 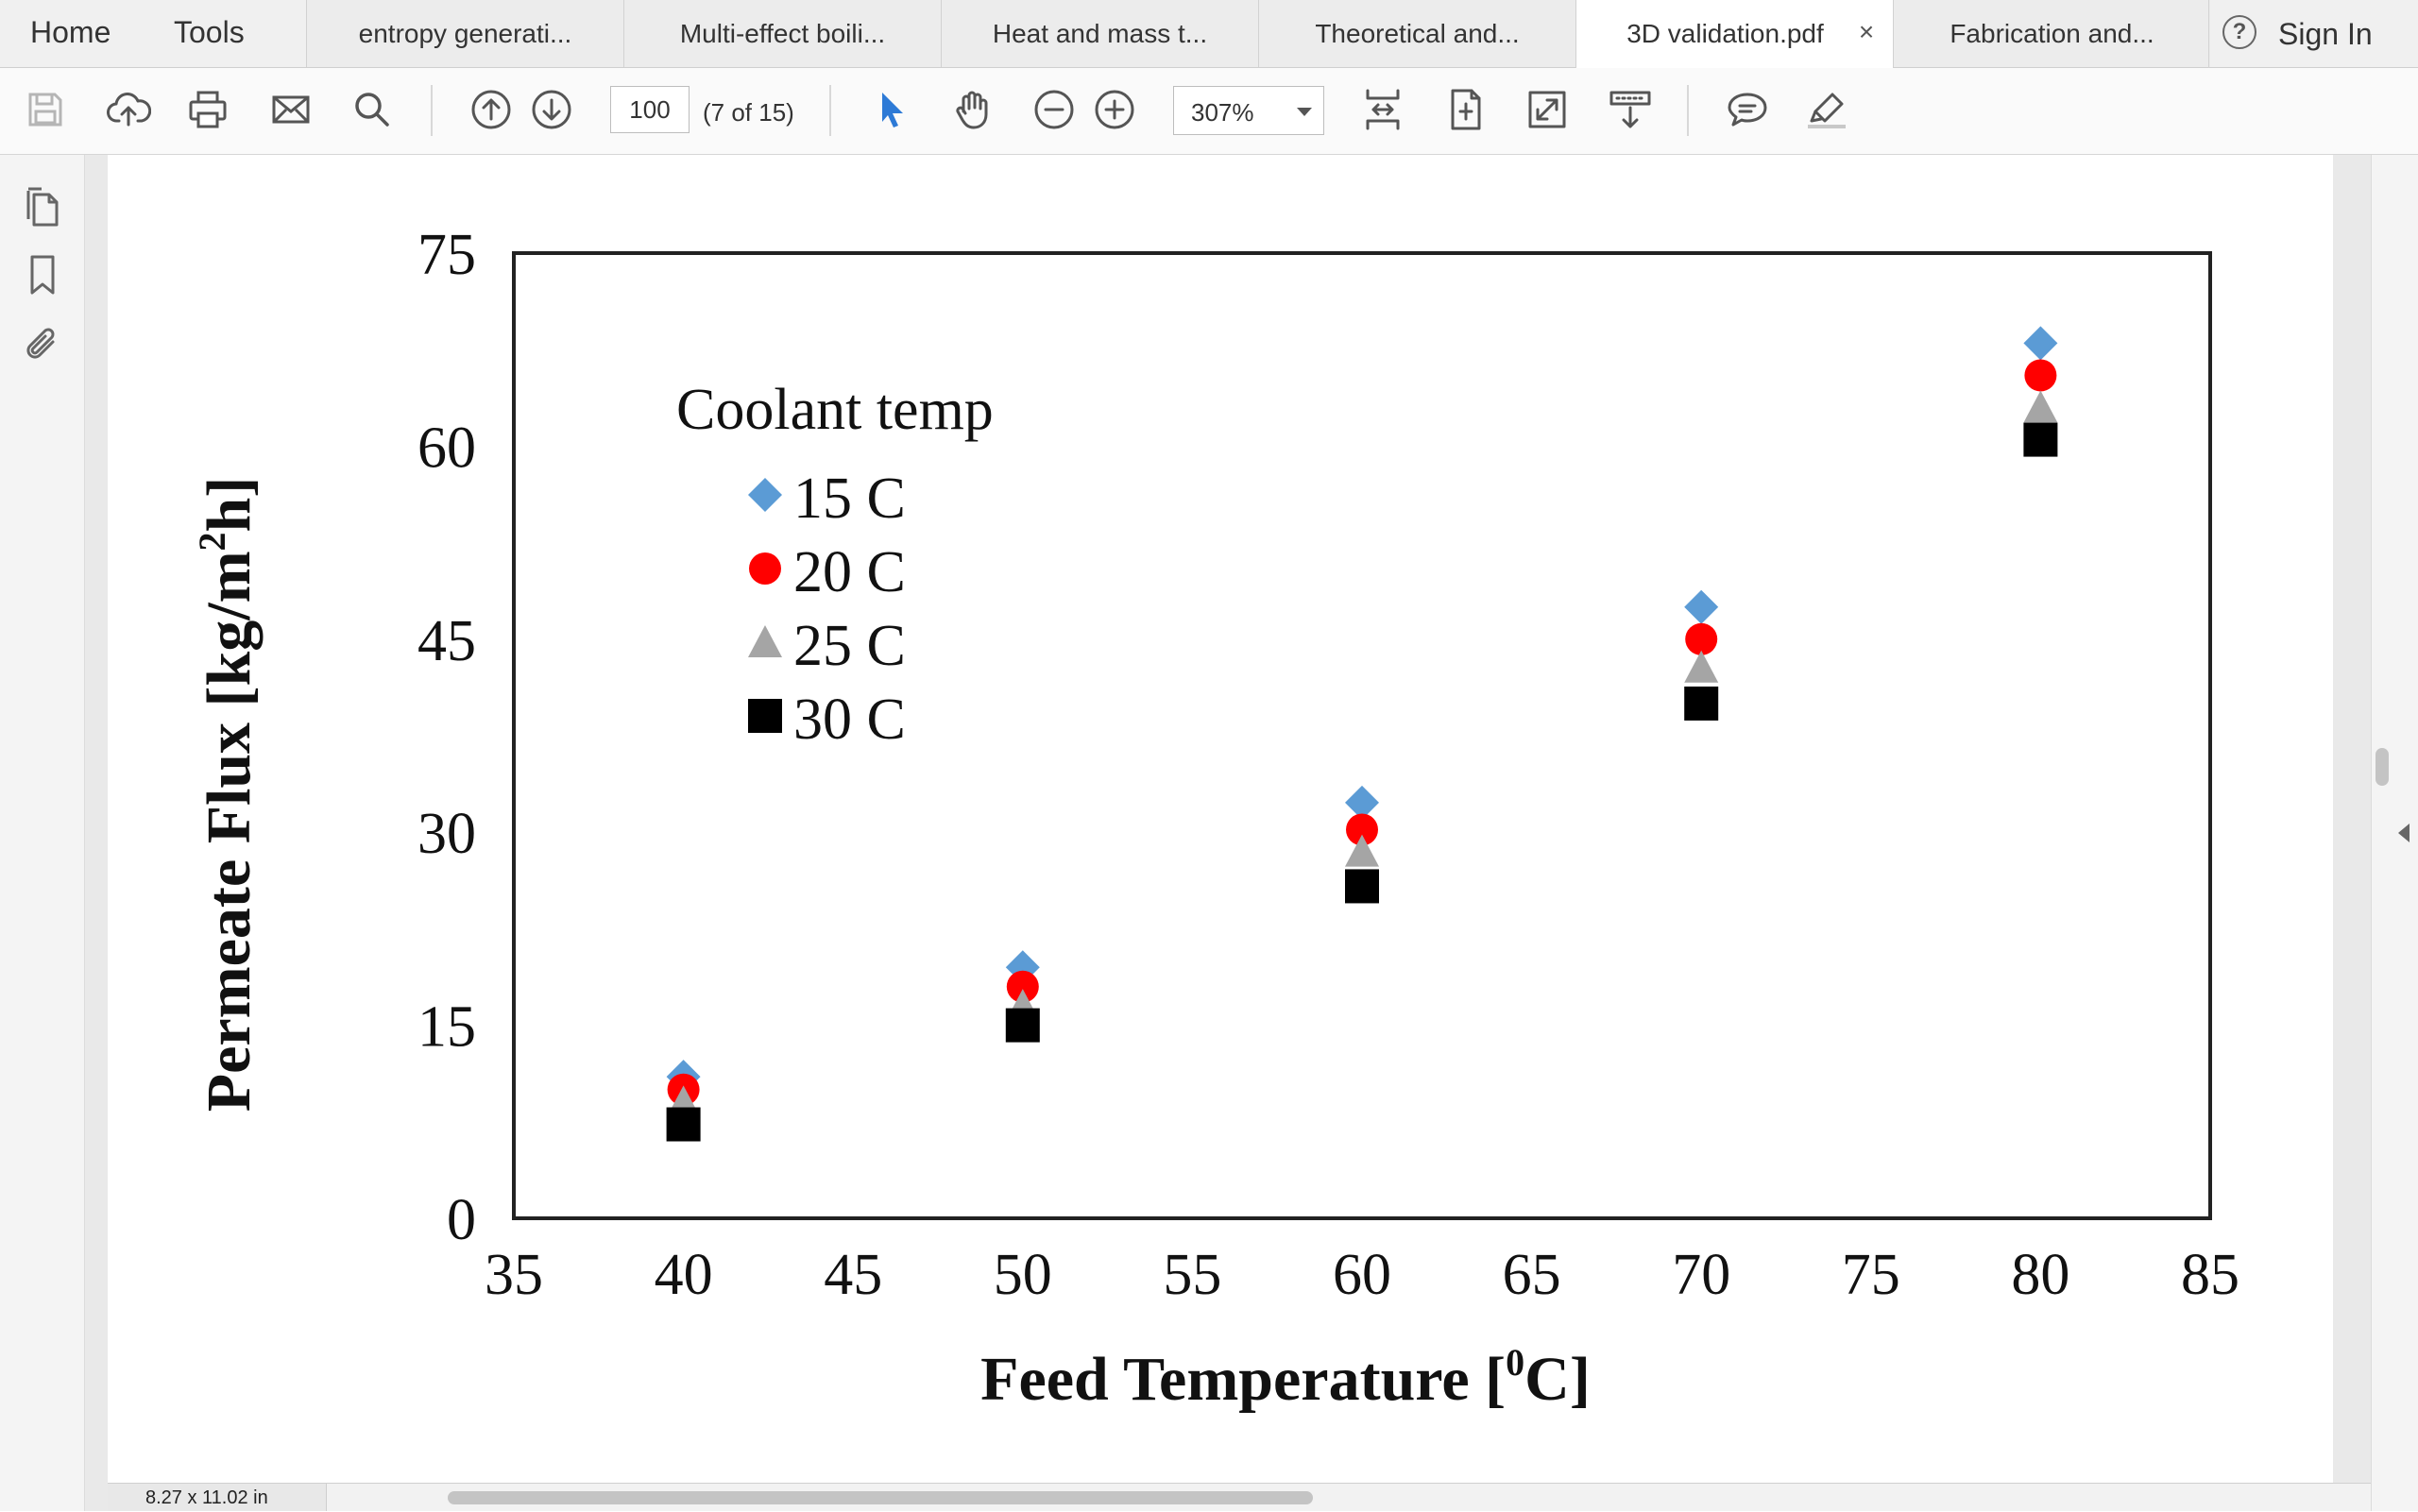 I want to click on y-tick-label: 60, so click(x=447, y=448).